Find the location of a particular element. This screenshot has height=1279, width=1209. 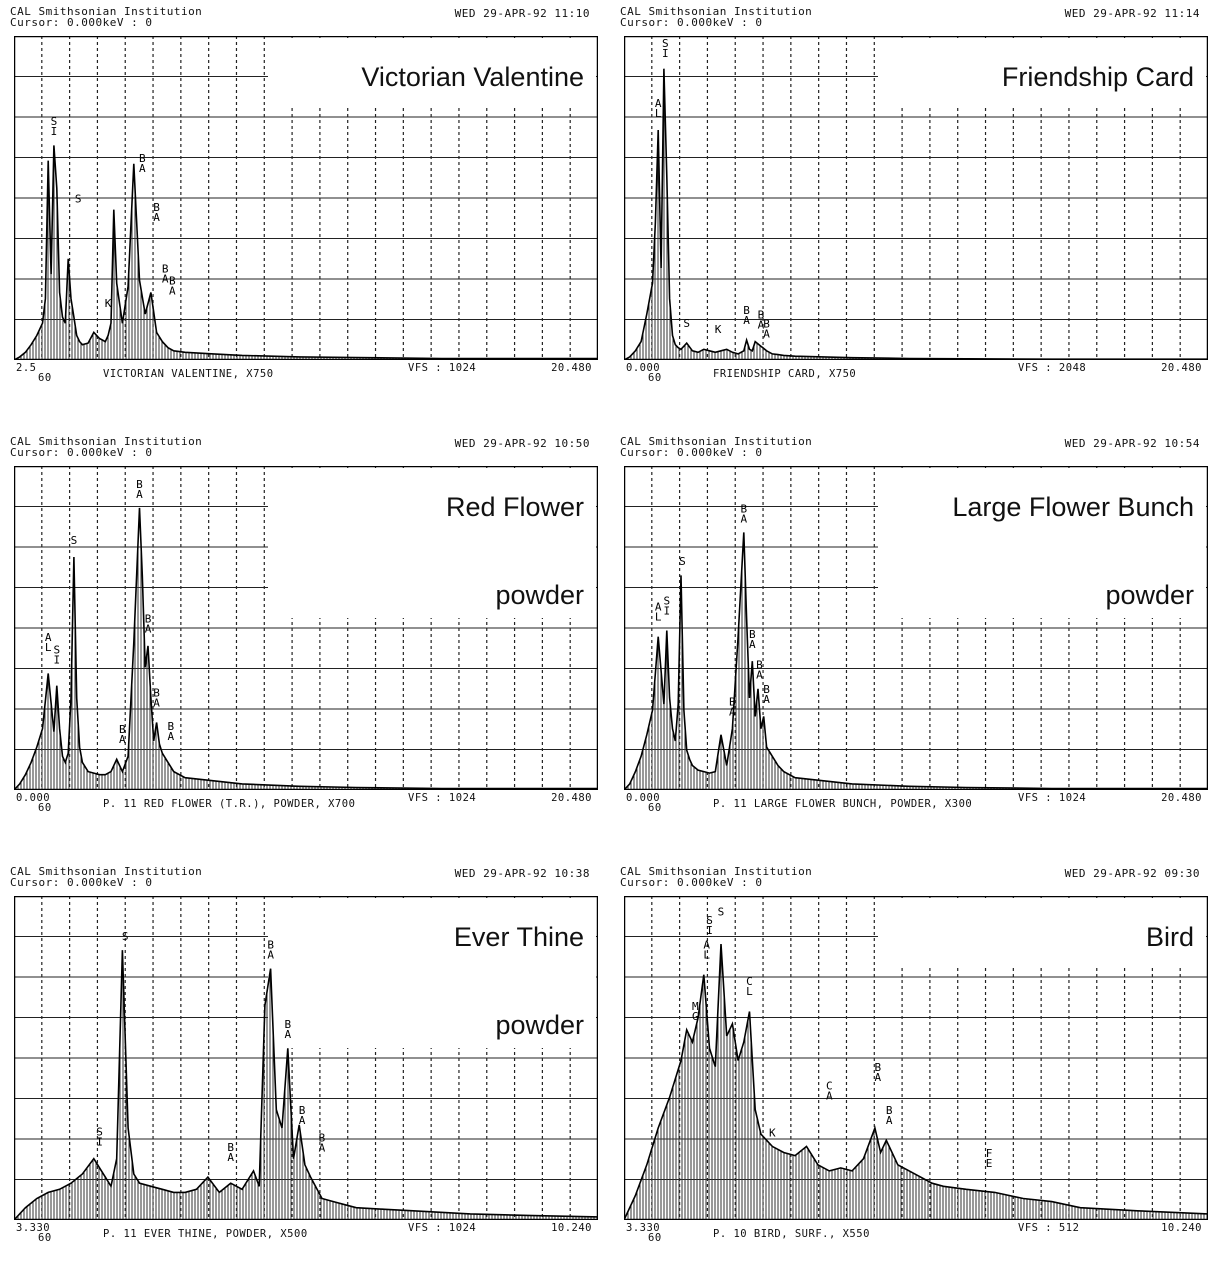

spectrum-plot: Friendship Card S I A L S K B A B A B A is located at coordinates (916, 198).